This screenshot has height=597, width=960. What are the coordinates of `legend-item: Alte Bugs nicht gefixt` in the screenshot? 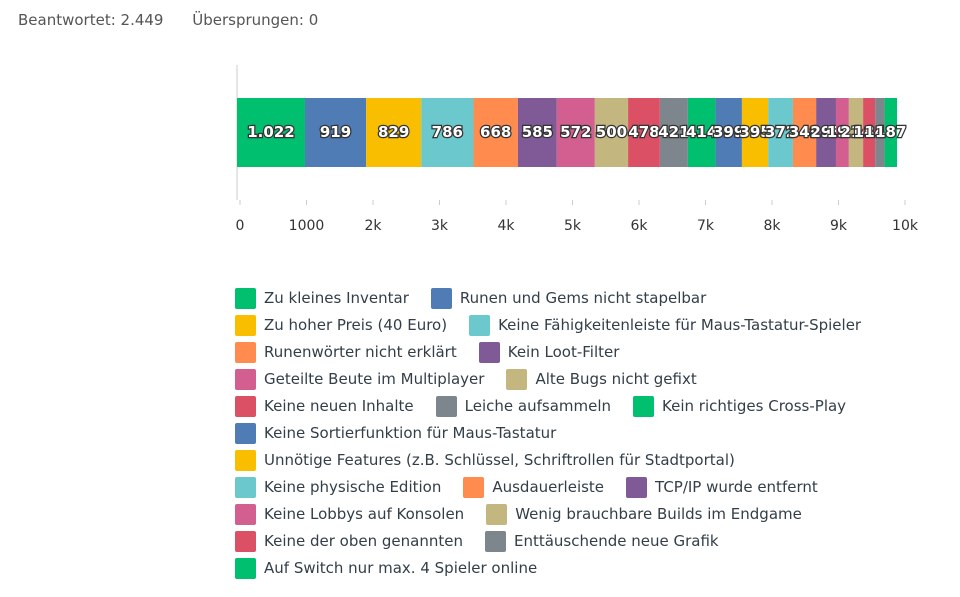 It's located at (601, 379).